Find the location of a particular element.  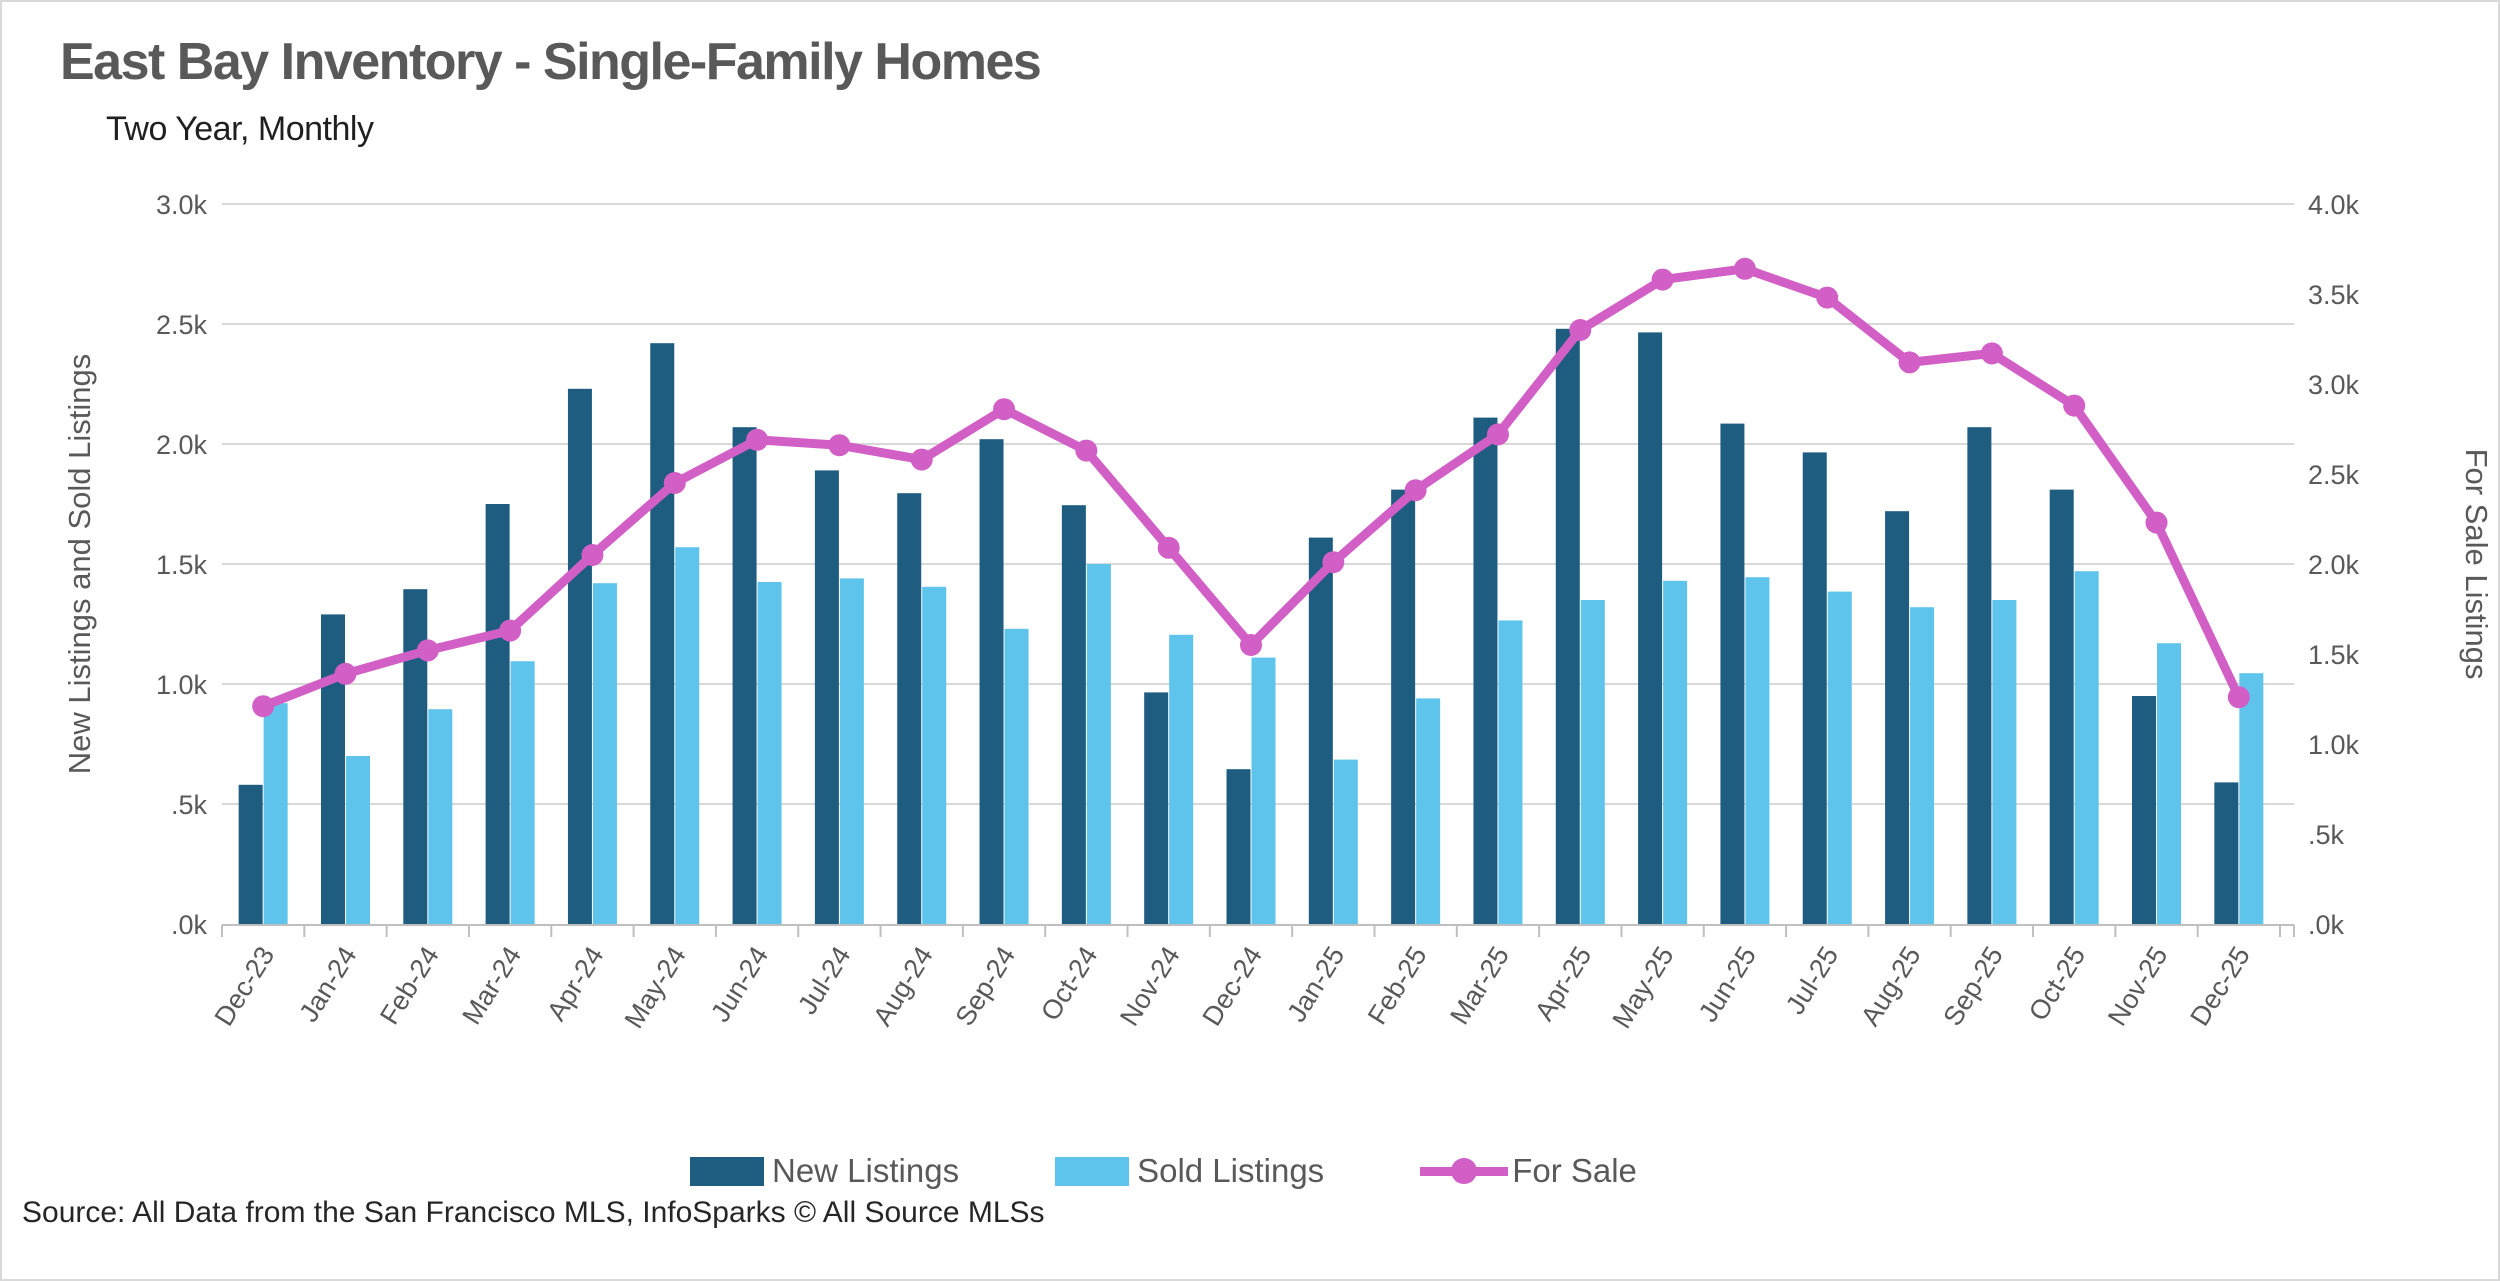

x-axis-month-label: Jan-25 is located at coordinates (1315, 984).